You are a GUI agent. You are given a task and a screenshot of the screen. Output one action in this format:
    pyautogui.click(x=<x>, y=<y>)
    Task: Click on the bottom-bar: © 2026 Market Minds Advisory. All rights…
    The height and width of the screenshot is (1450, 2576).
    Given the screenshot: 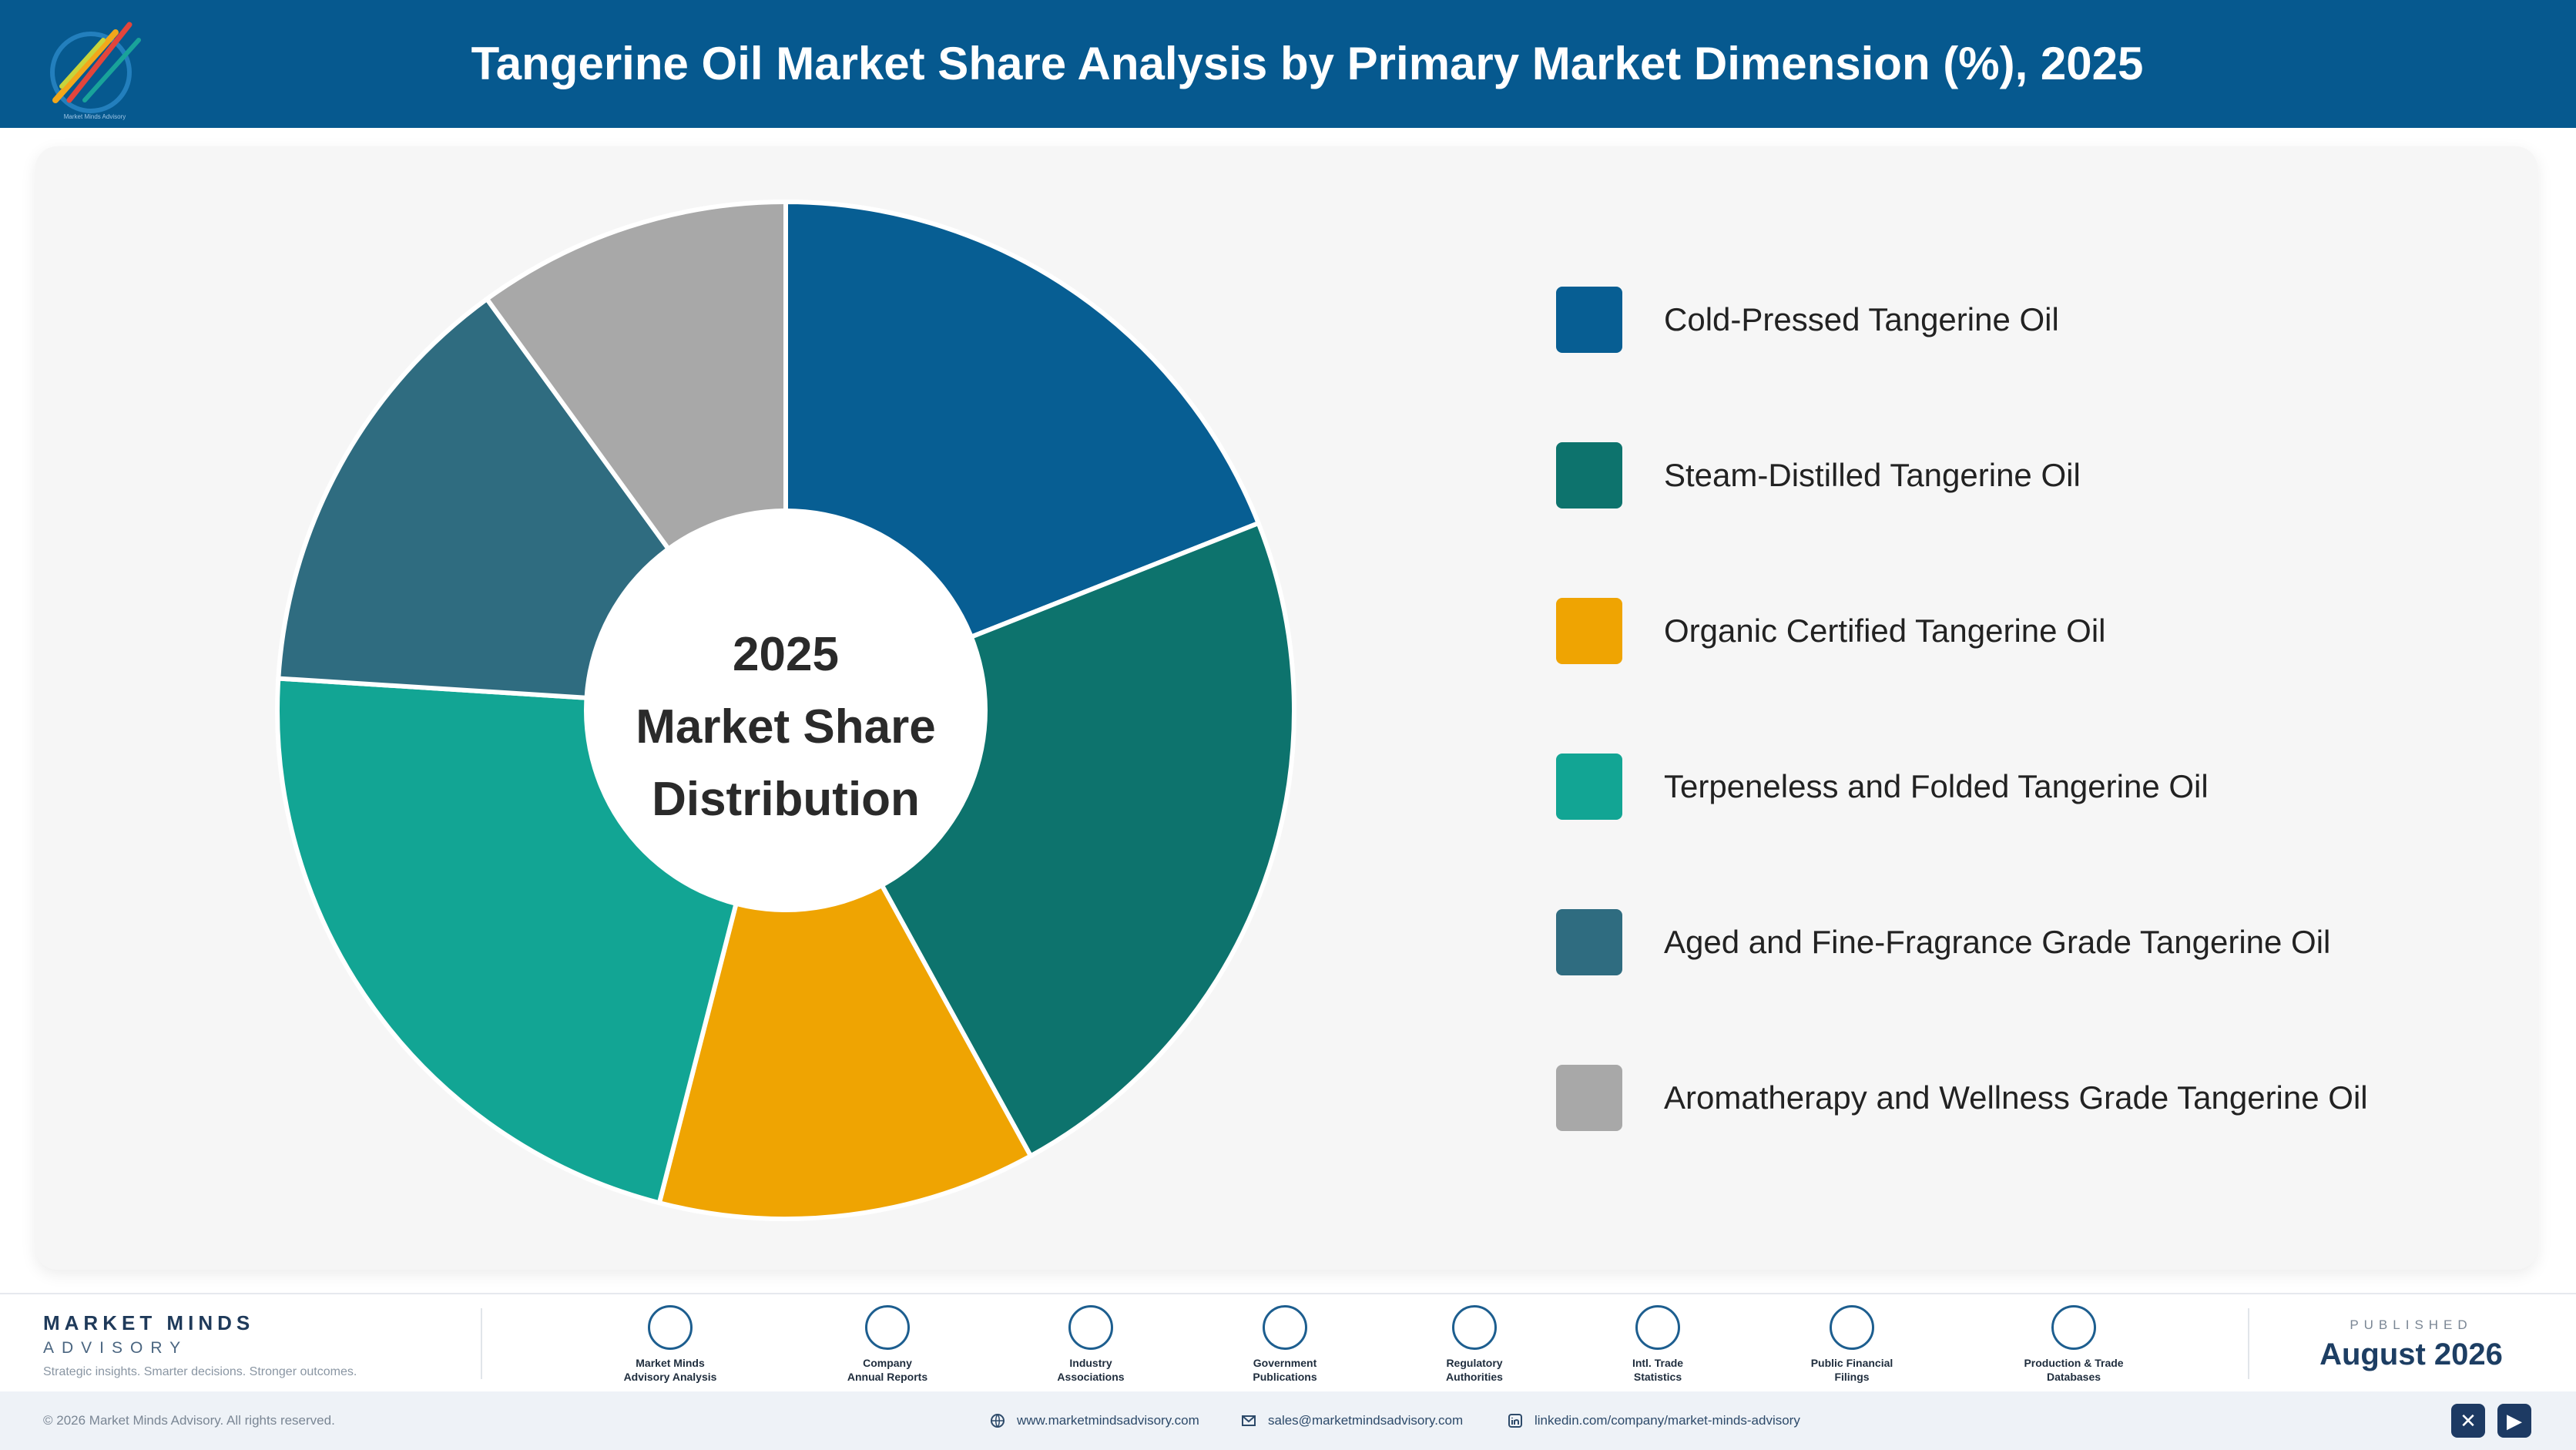 What is the action you would take?
    pyautogui.click(x=1288, y=1420)
    